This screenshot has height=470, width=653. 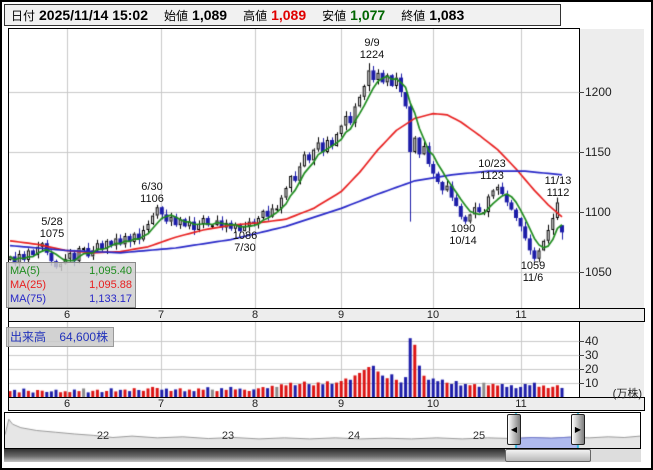 I want to click on horizontal-scrollbar-track, so click(x=322, y=455).